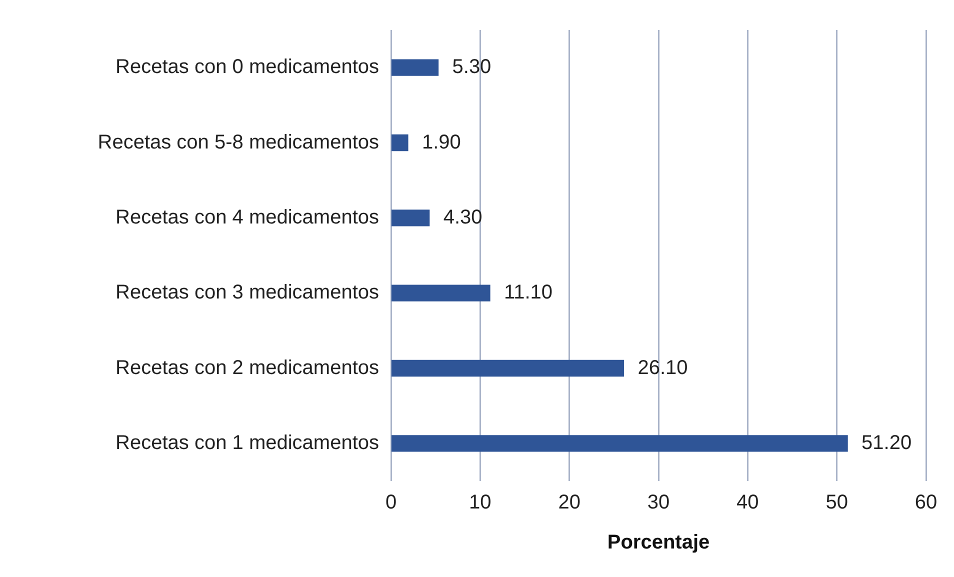 Image resolution: width=954 pixels, height=577 pixels. Describe the element at coordinates (472, 67) in the screenshot. I see `data-label: 5.30` at that location.